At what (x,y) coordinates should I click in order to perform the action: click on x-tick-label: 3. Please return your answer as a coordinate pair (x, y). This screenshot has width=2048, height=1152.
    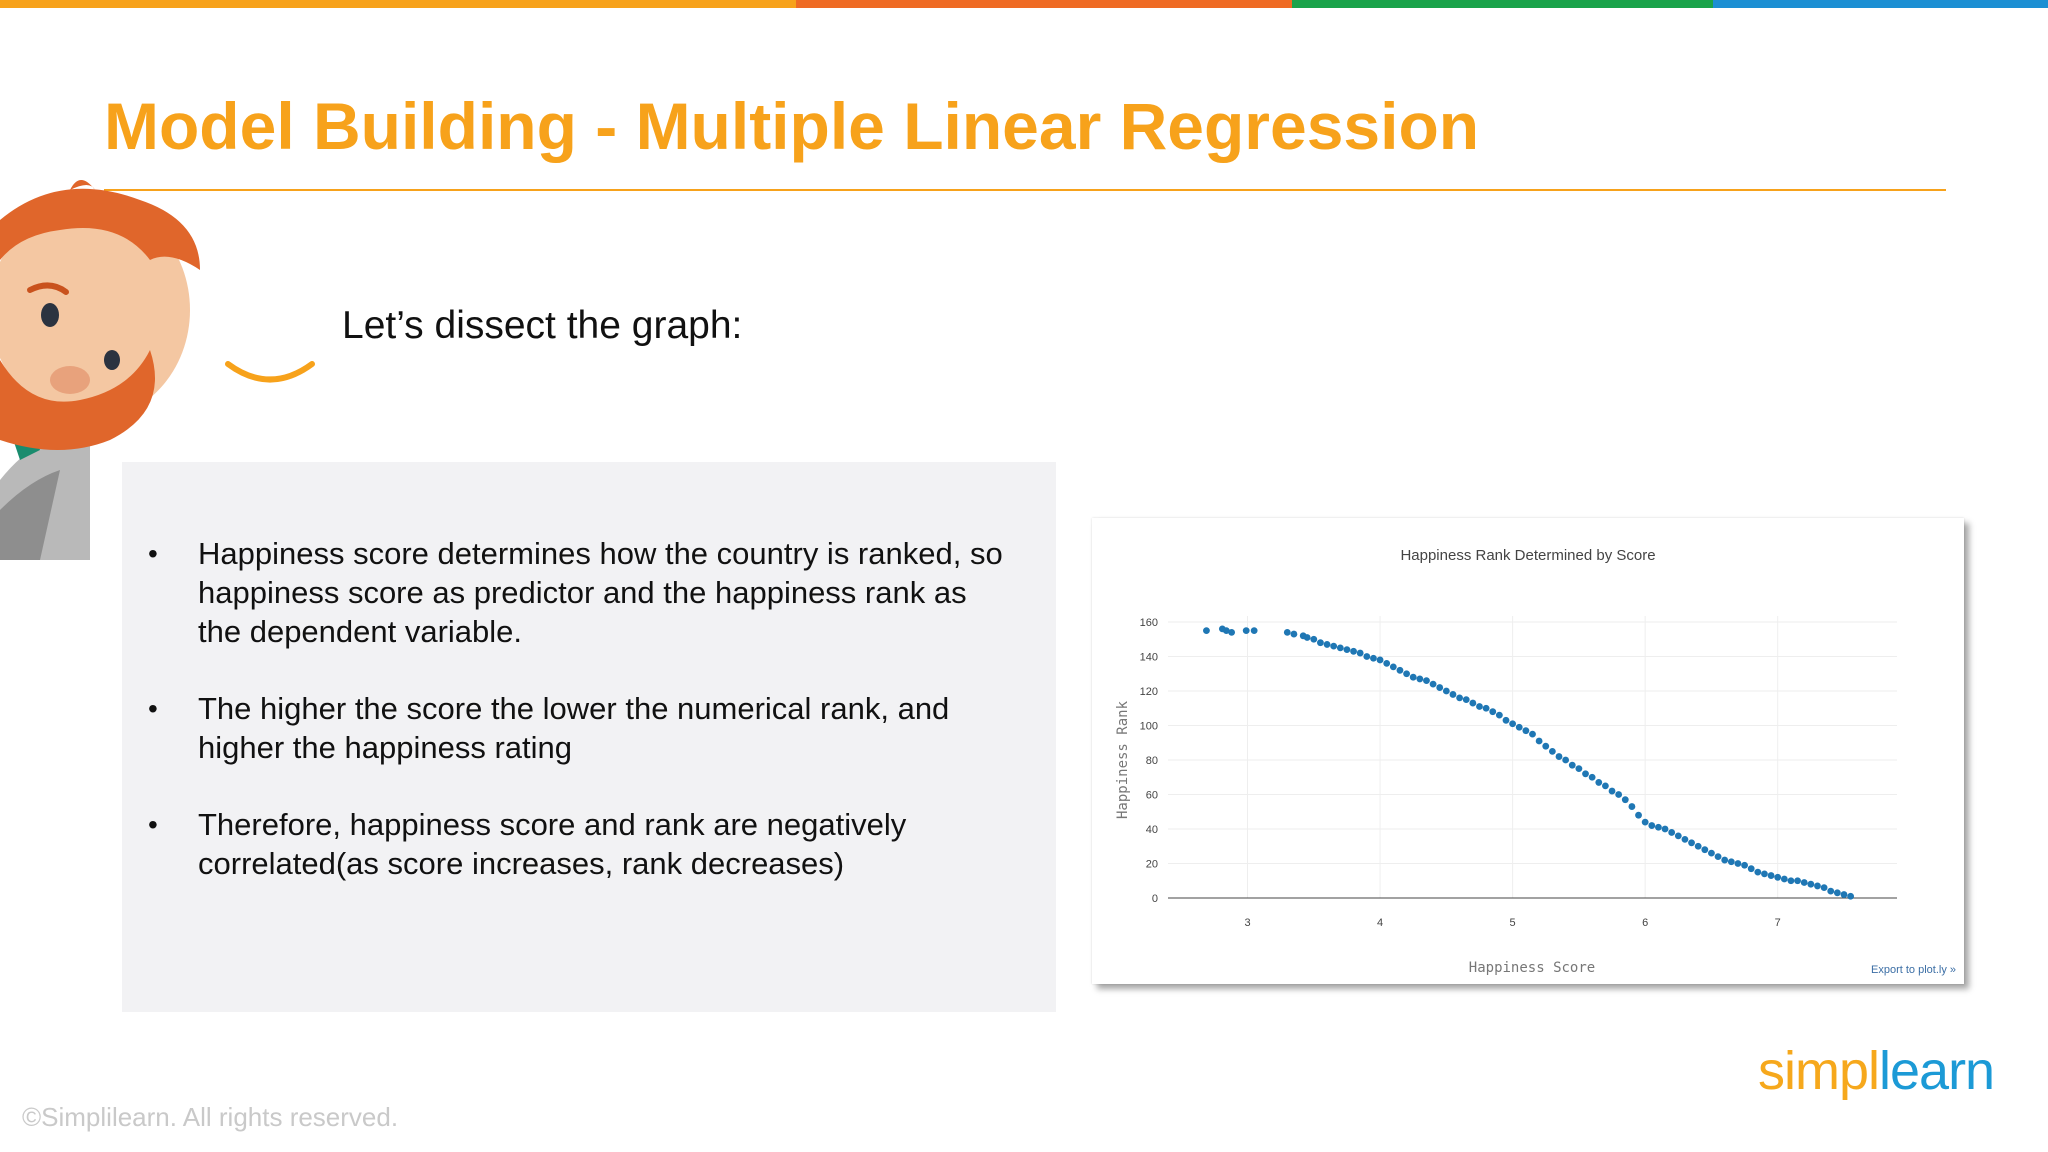
    Looking at the image, I should click on (1247, 923).